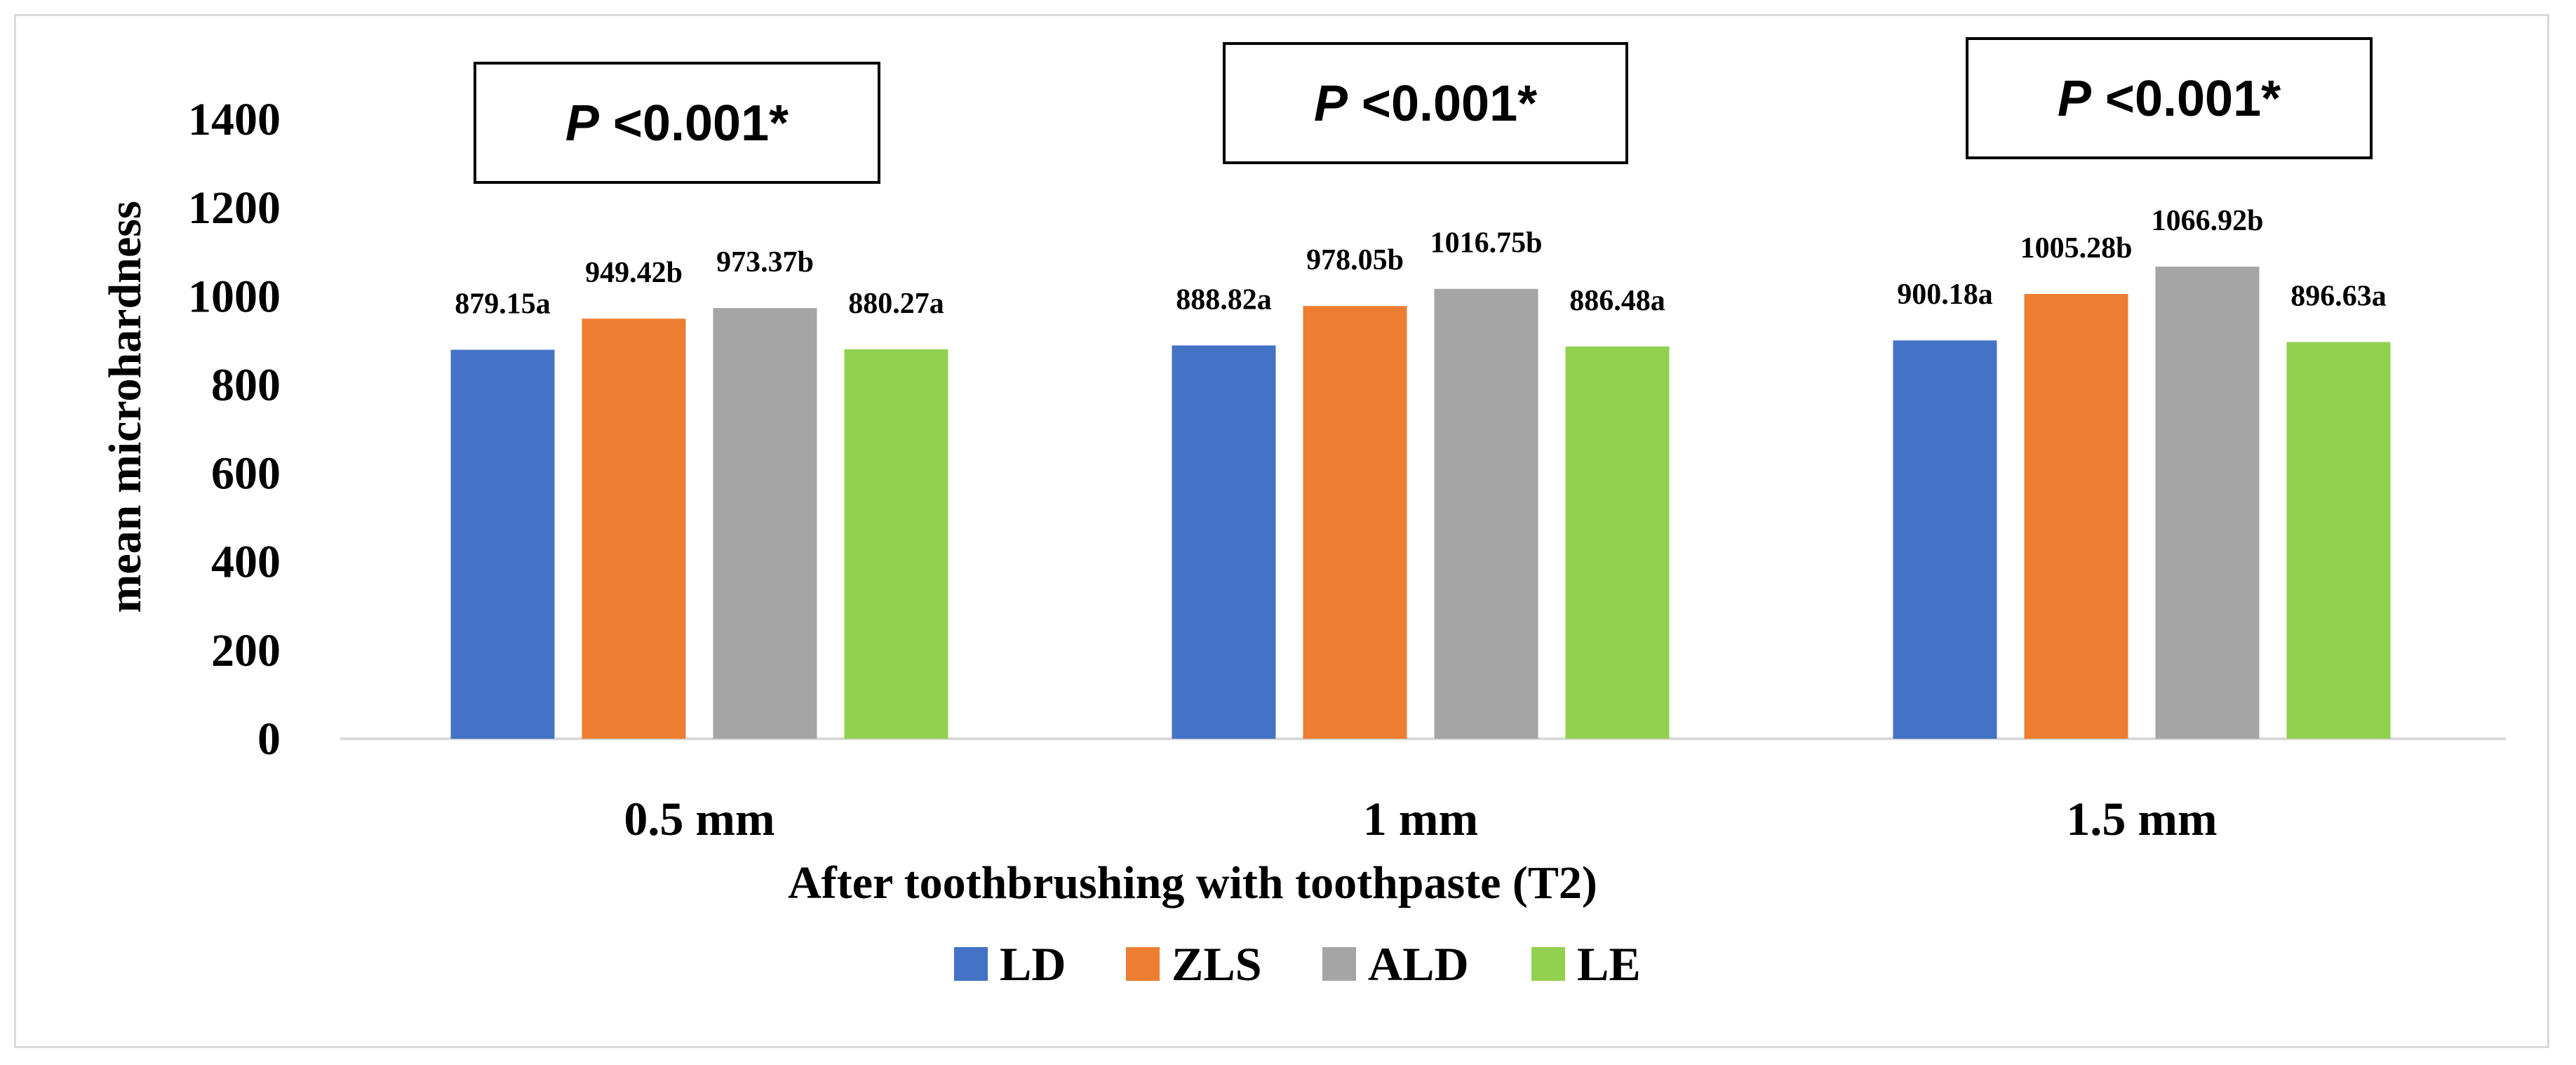  I want to click on y-tick-label: 800, so click(246, 384).